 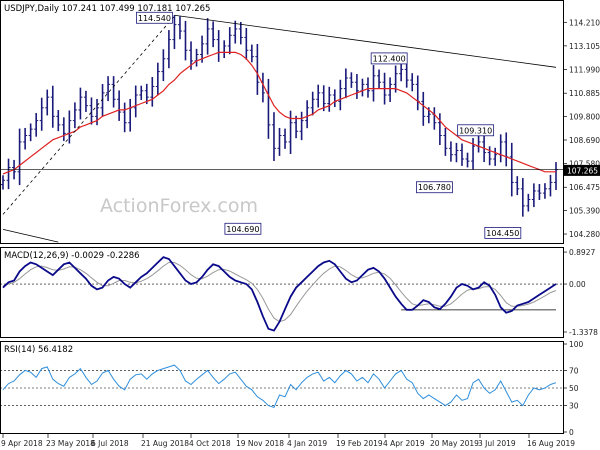 I want to click on price-tick-label: 108.690, so click(x=584, y=140).